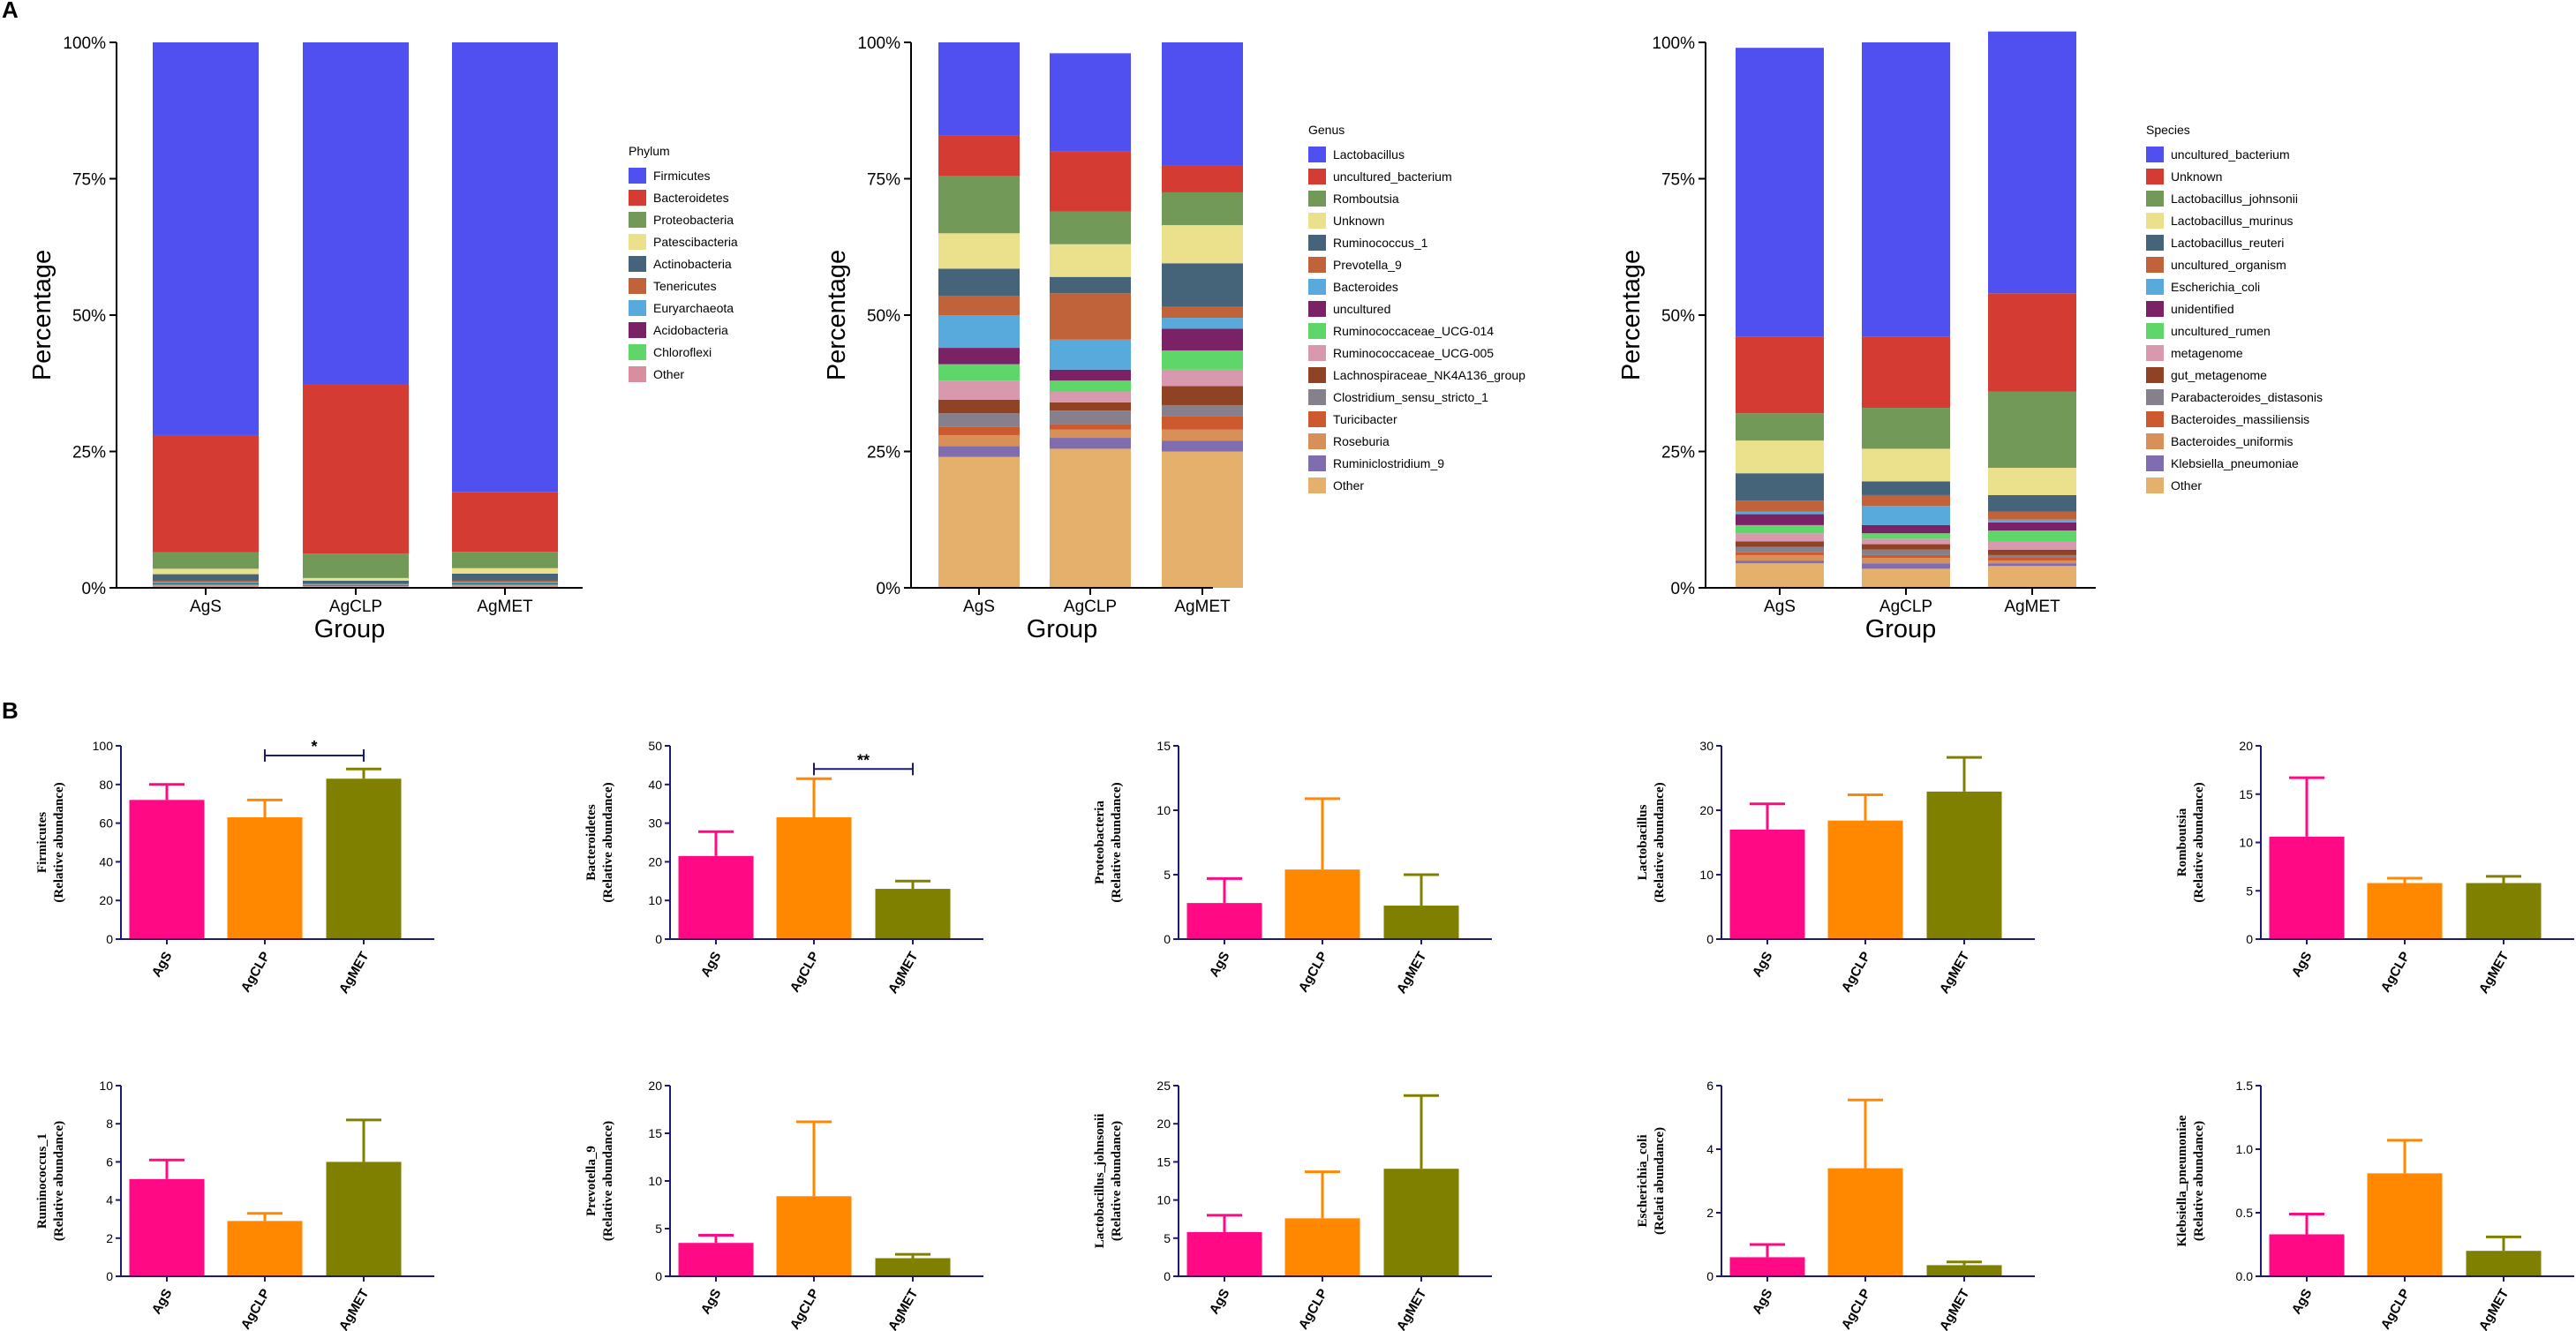 This screenshot has width=2576, height=1331. Describe the element at coordinates (1652, 842) in the screenshot. I see `y-axis-title: Lactobacillus (Relative abundance)` at that location.